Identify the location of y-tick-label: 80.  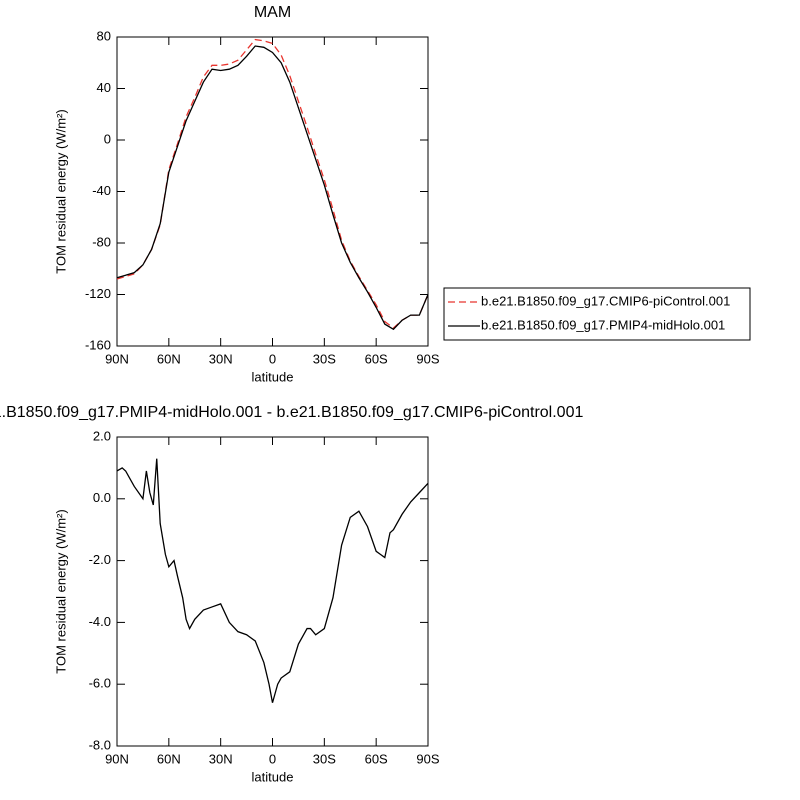
(104, 35).